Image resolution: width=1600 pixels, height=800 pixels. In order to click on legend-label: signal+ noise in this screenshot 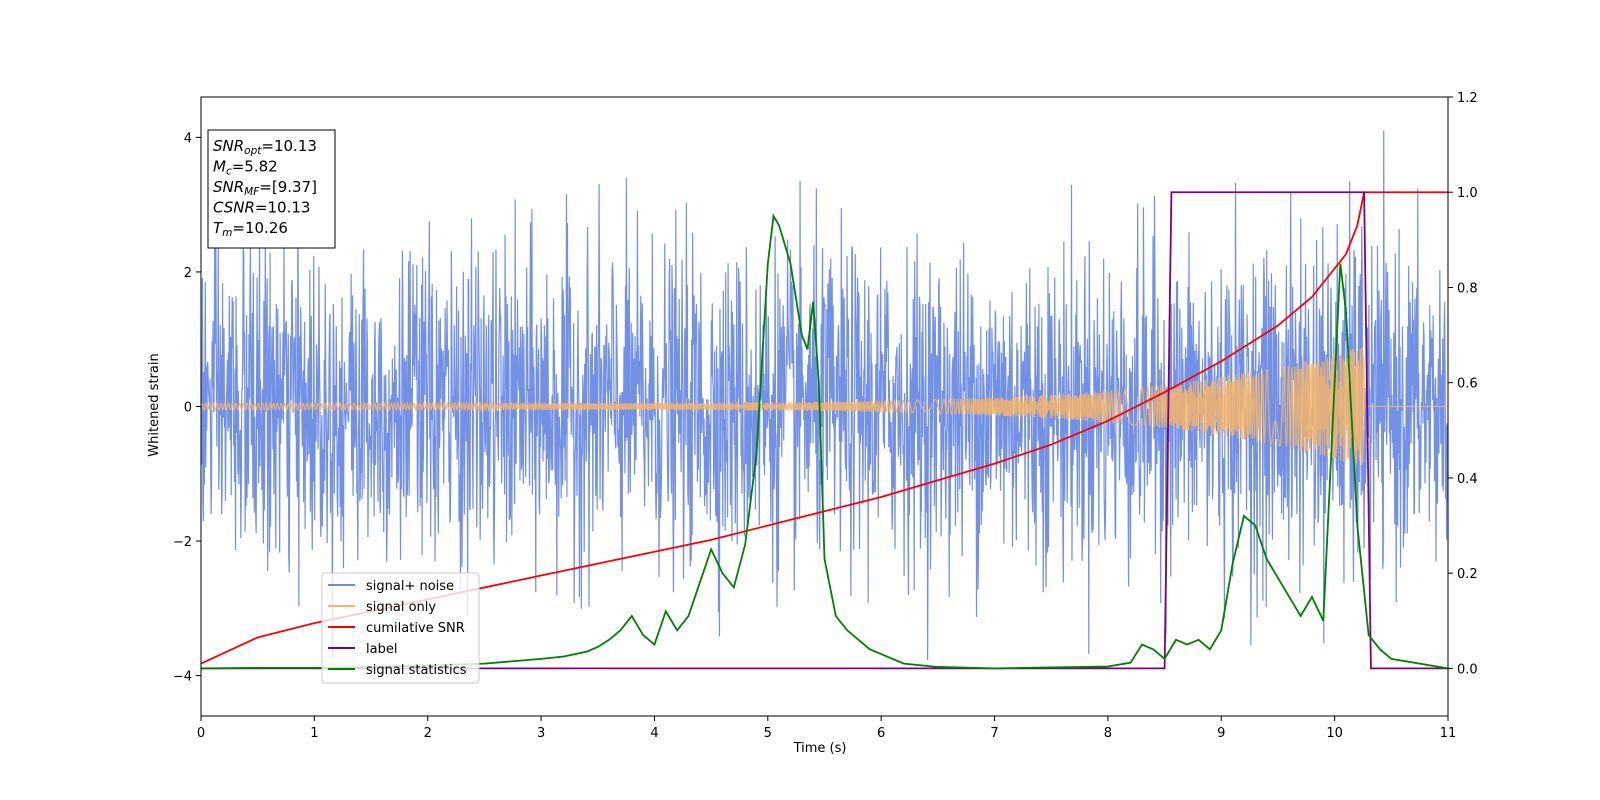, I will do `click(410, 586)`.